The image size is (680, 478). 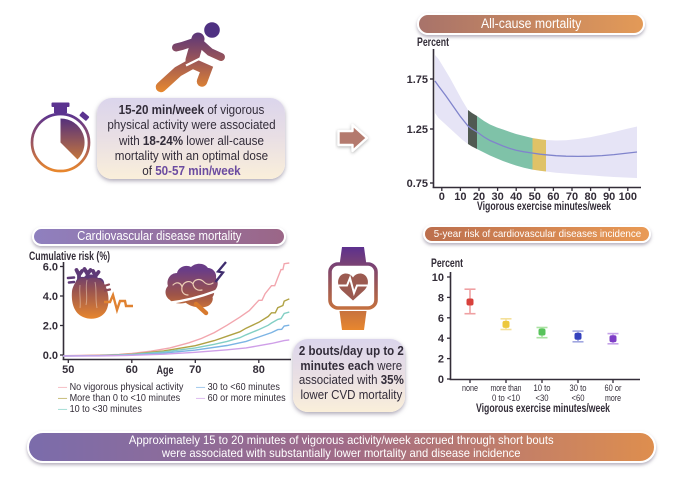 I want to click on svg-text: 0.0, so click(x=50, y=356).